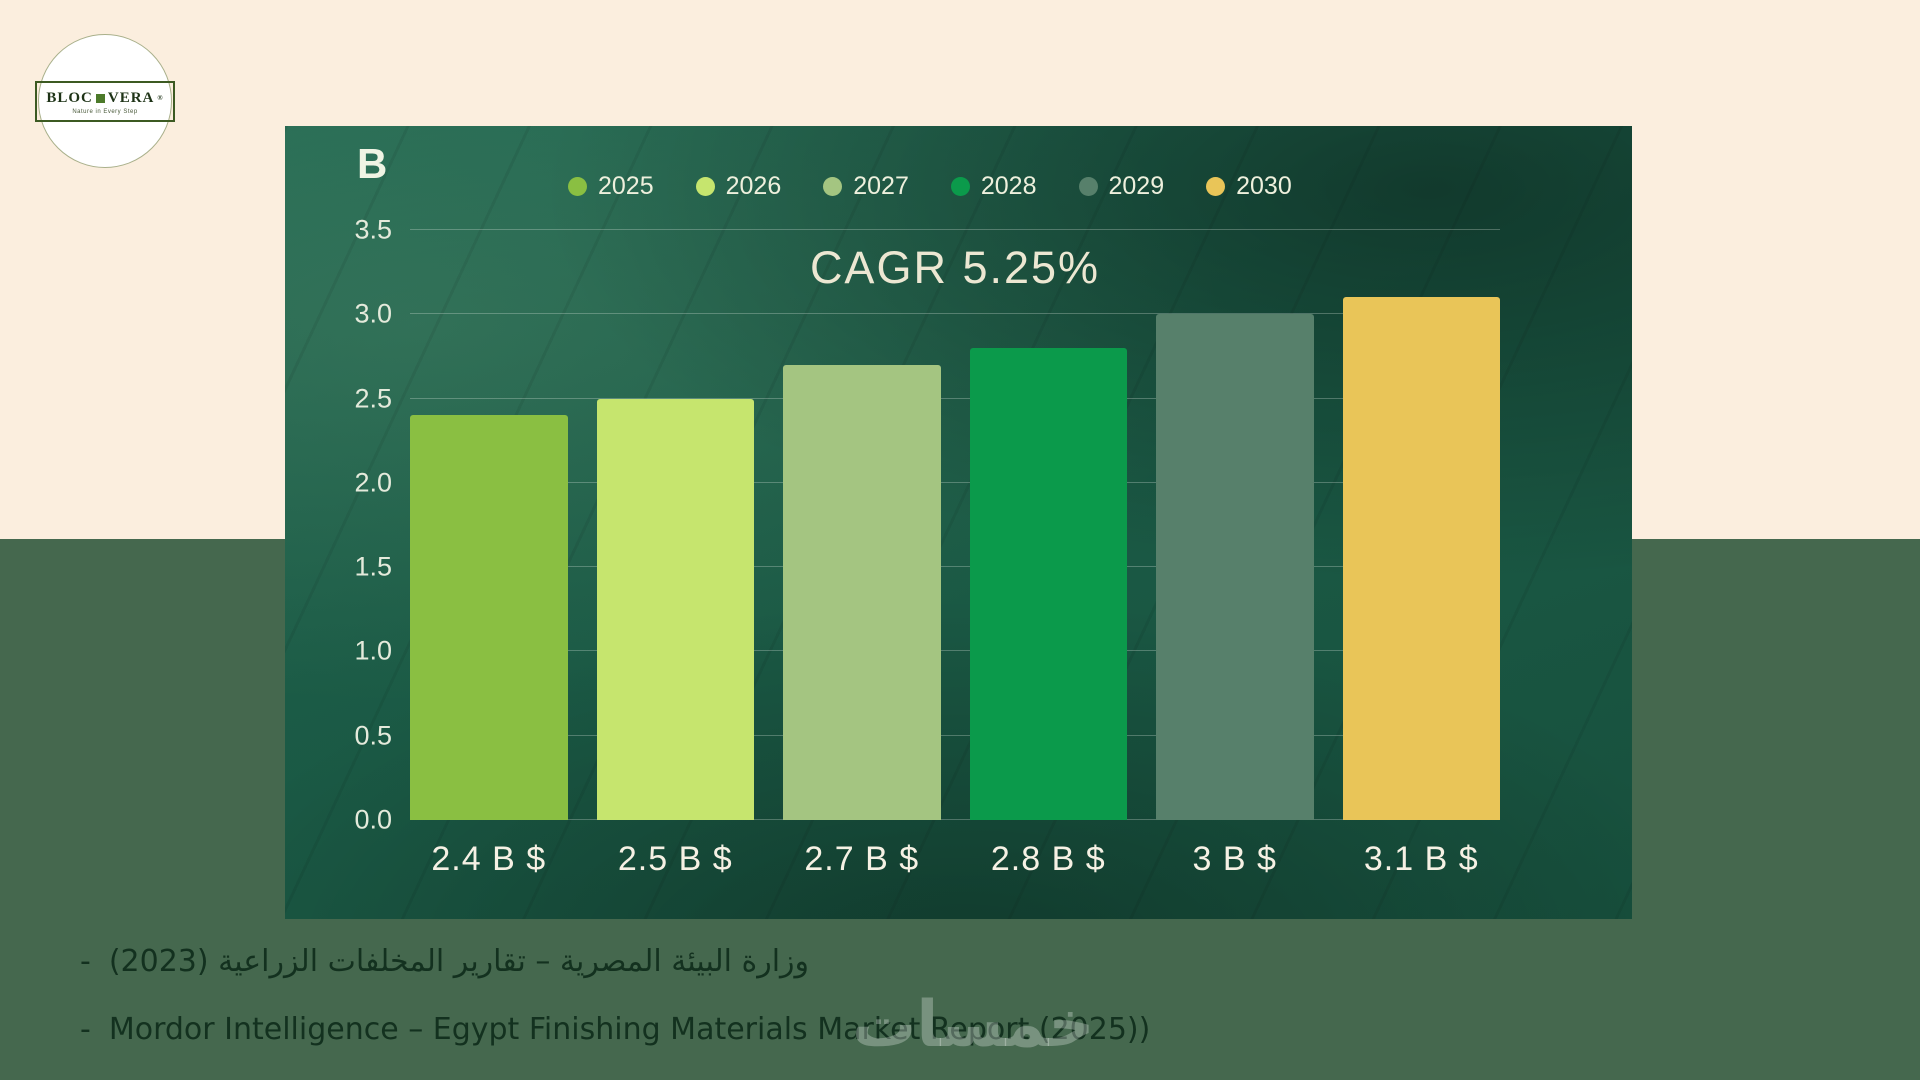 This screenshot has width=1920, height=1080. Describe the element at coordinates (1421, 558) in the screenshot. I see `chart-bar-2030` at that location.